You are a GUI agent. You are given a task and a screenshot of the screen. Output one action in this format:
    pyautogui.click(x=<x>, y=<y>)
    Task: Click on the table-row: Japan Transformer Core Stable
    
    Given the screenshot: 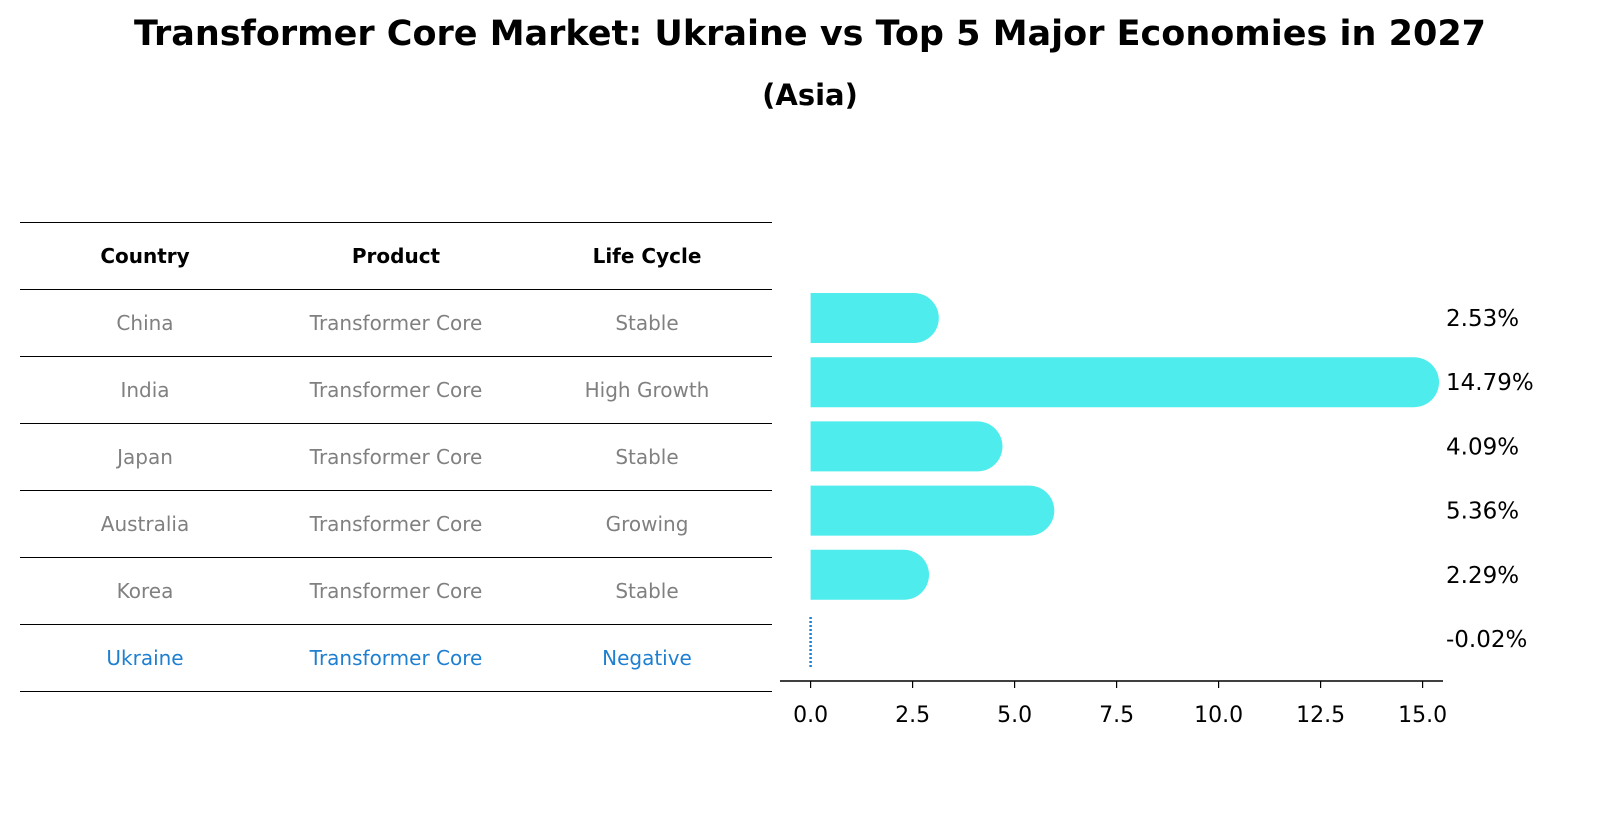 What is the action you would take?
    pyautogui.click(x=396, y=457)
    